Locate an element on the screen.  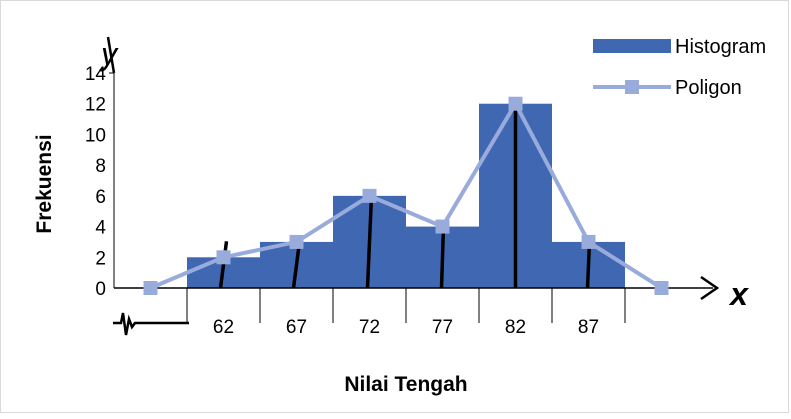
x-axis-title: Nilai Tengah is located at coordinates (405, 384).